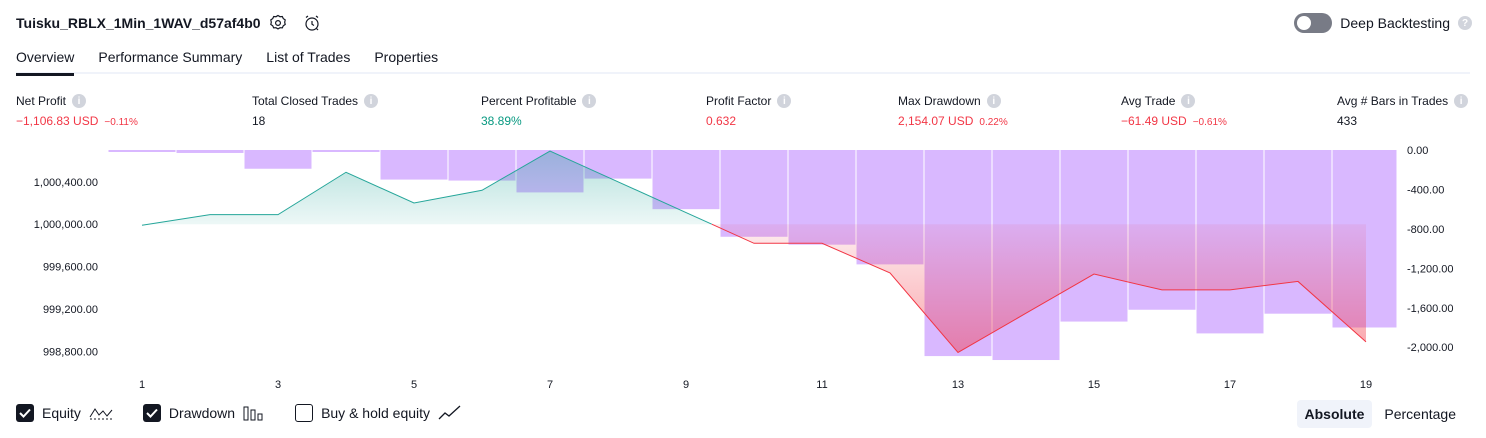 The width and height of the screenshot is (1486, 438). I want to click on checkbox-drawdown, so click(151, 413).